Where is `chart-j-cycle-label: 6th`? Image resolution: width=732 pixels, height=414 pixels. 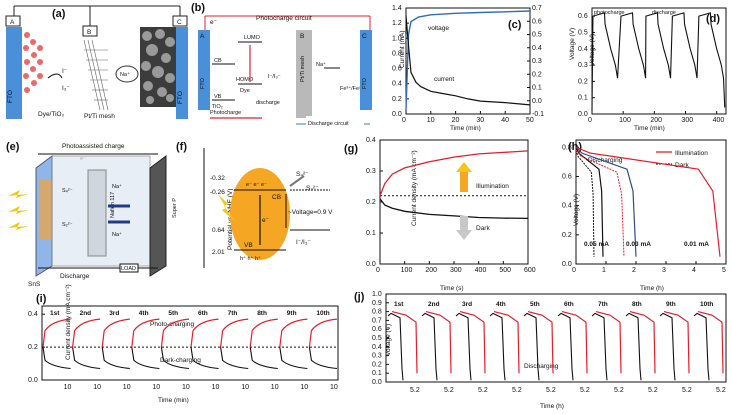 chart-j-cycle-label: 6th is located at coordinates (569, 304).